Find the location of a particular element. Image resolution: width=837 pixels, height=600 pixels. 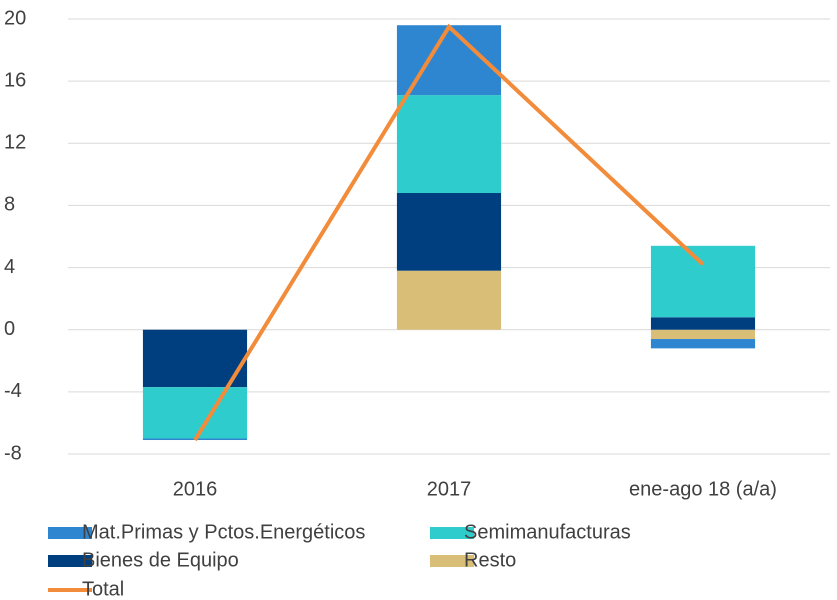

y-tick-label: 20 is located at coordinates (15, 18).